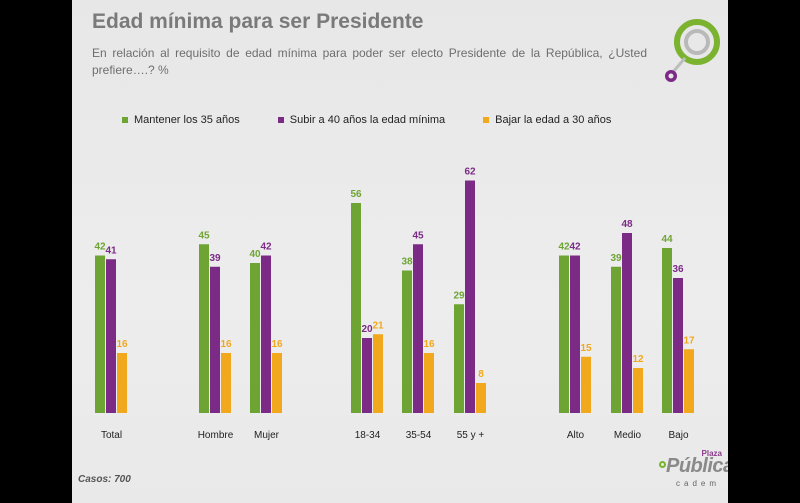  Describe the element at coordinates (111, 250) in the screenshot. I see `data-label: 41` at that location.